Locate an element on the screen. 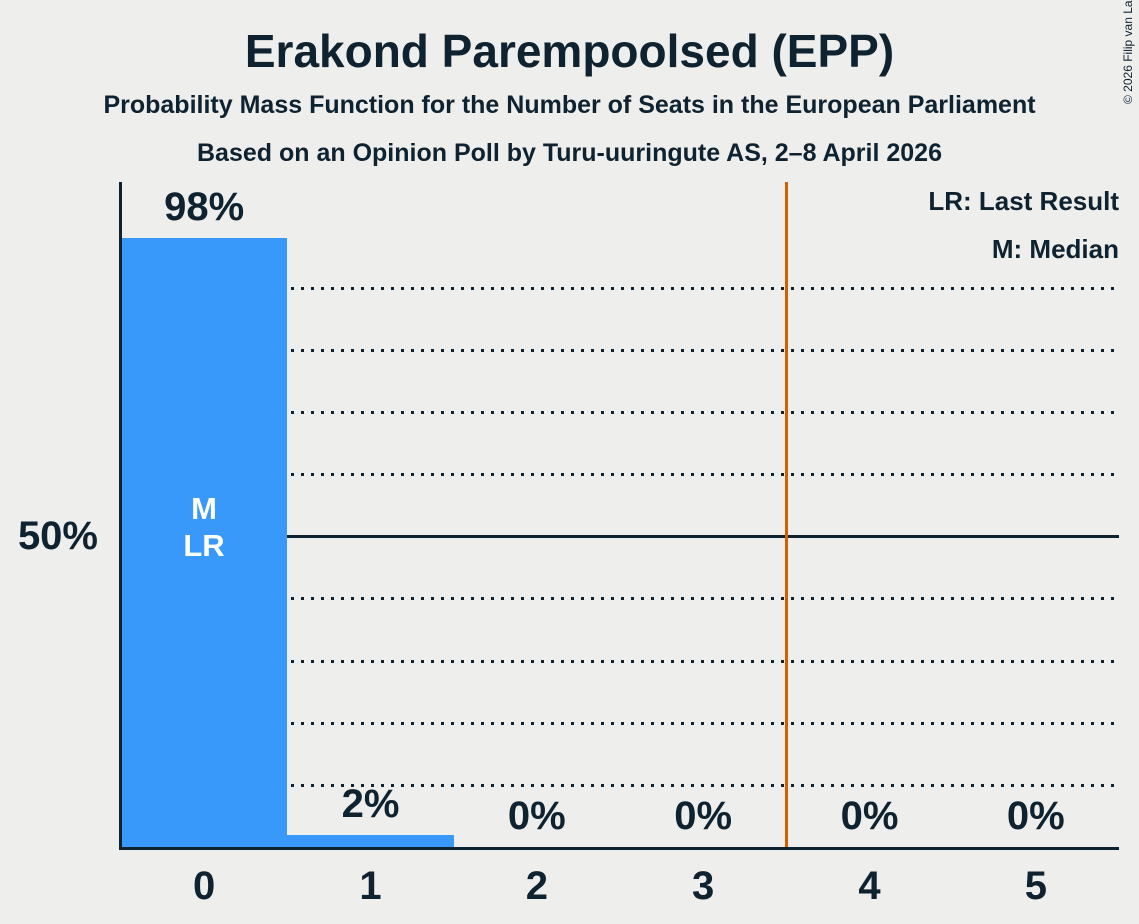 Image resolution: width=1139 pixels, height=924 pixels. legend-median: M: Median is located at coordinates (1055, 249).